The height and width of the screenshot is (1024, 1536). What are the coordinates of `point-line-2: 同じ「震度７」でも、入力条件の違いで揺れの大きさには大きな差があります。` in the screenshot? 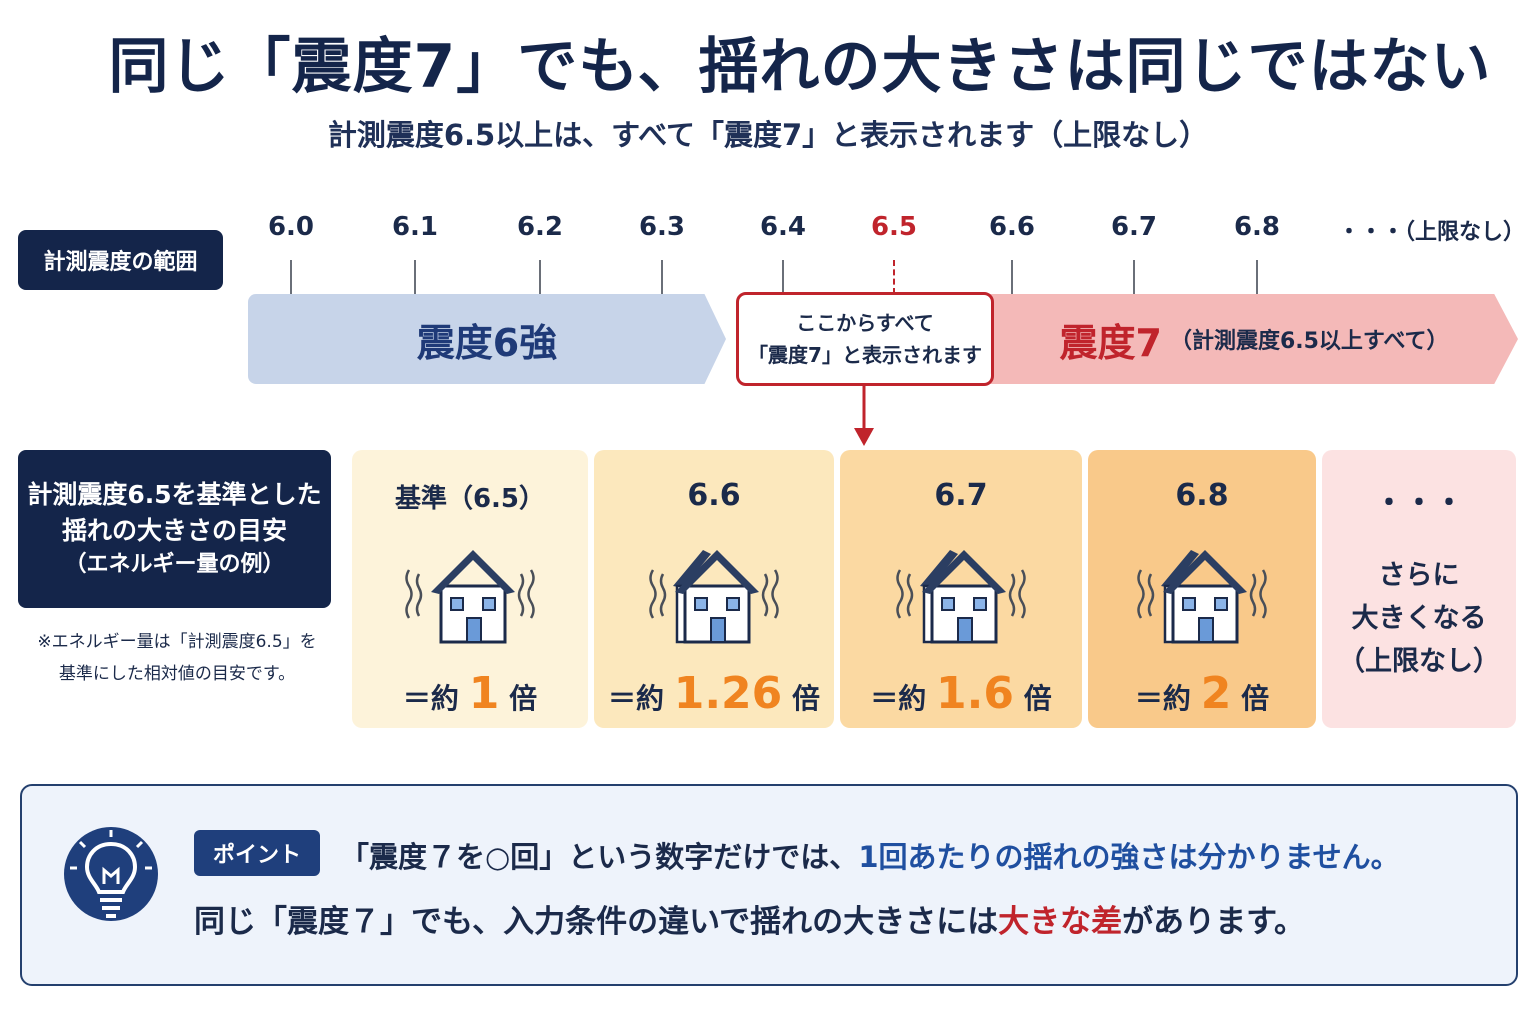 It's located at (749, 918).